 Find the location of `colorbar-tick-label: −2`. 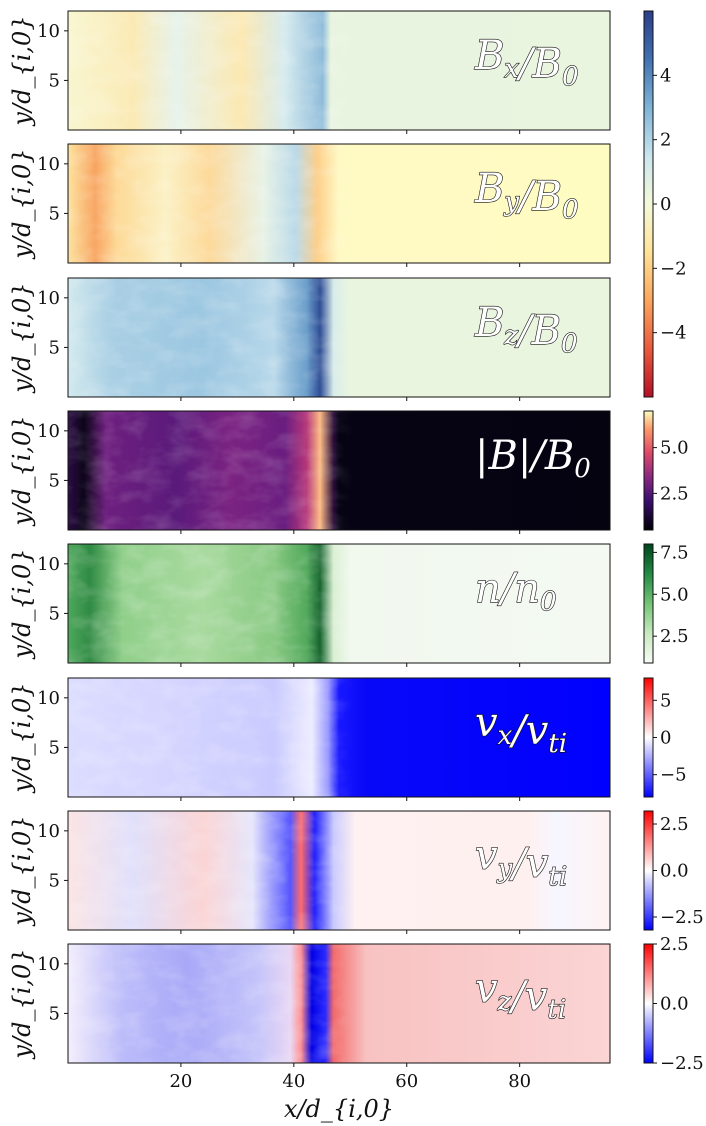

colorbar-tick-label: −2 is located at coordinates (673, 268).